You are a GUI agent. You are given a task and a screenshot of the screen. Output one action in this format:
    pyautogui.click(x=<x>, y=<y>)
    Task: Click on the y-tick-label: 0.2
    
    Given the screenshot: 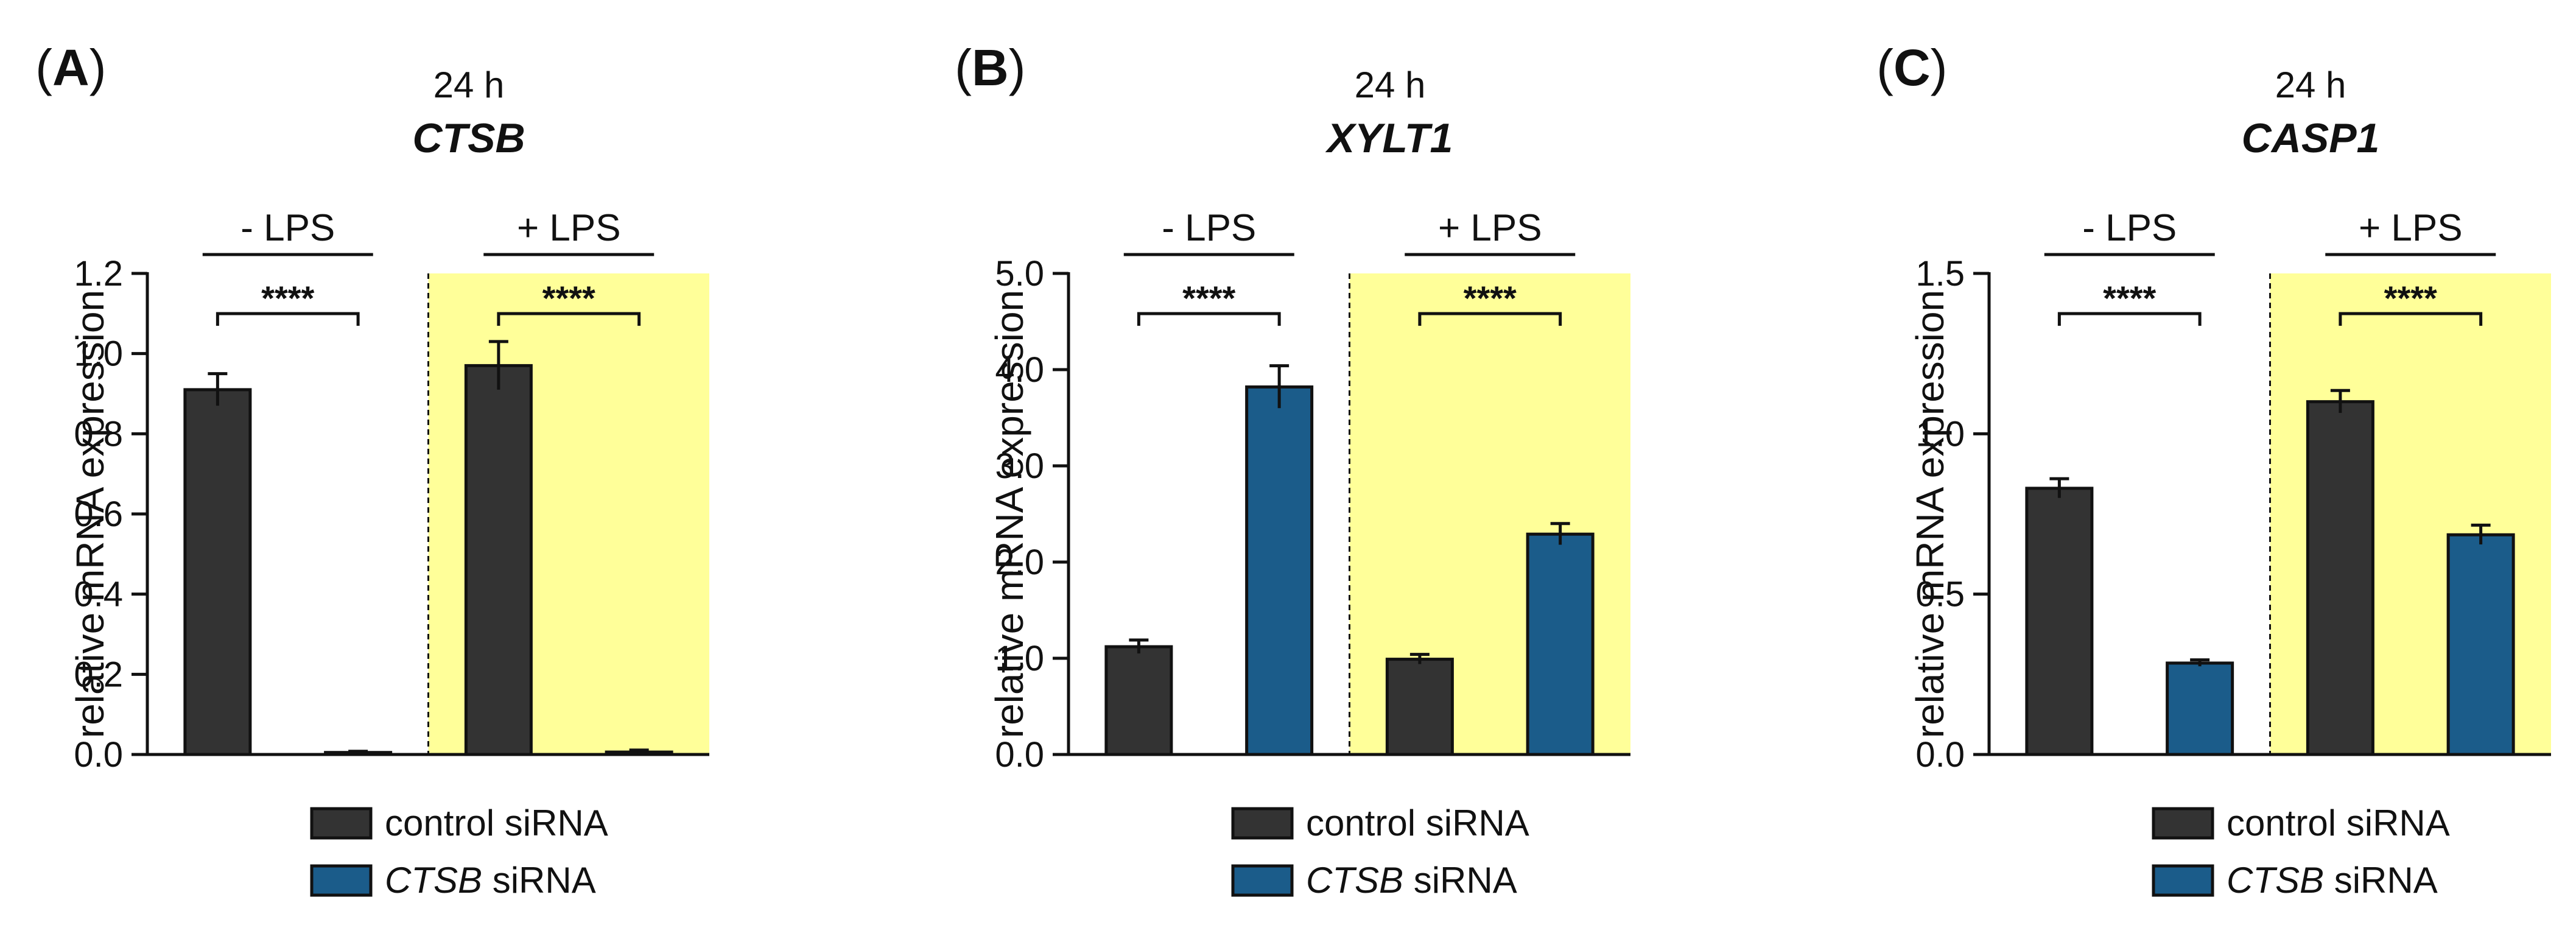 What is the action you would take?
    pyautogui.click(x=98, y=674)
    